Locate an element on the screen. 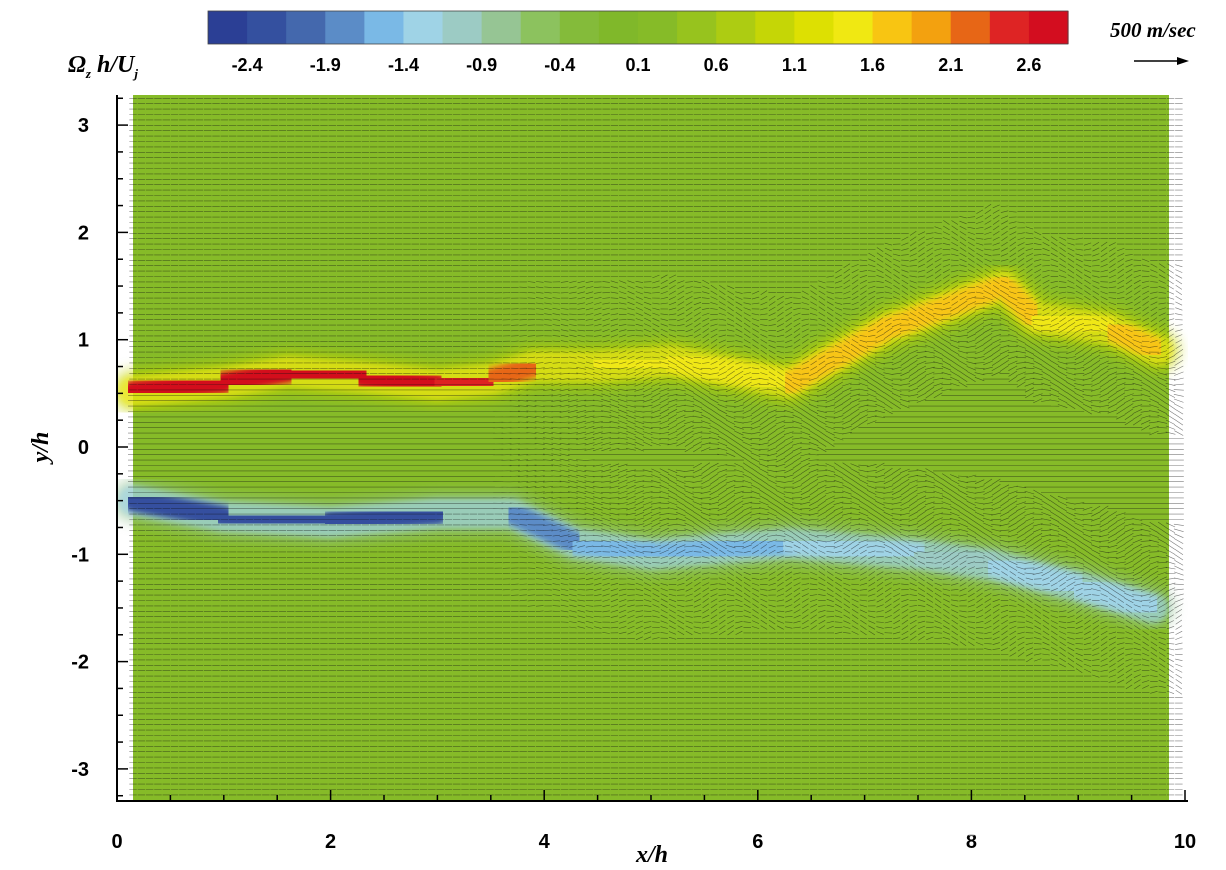 Image resolution: width=1226 pixels, height=870 pixels. colorbar-tick-label: 0.1 is located at coordinates (637, 65).